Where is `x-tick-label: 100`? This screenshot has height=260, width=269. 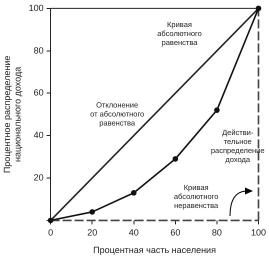 x-tick-label: 100 is located at coordinates (258, 232).